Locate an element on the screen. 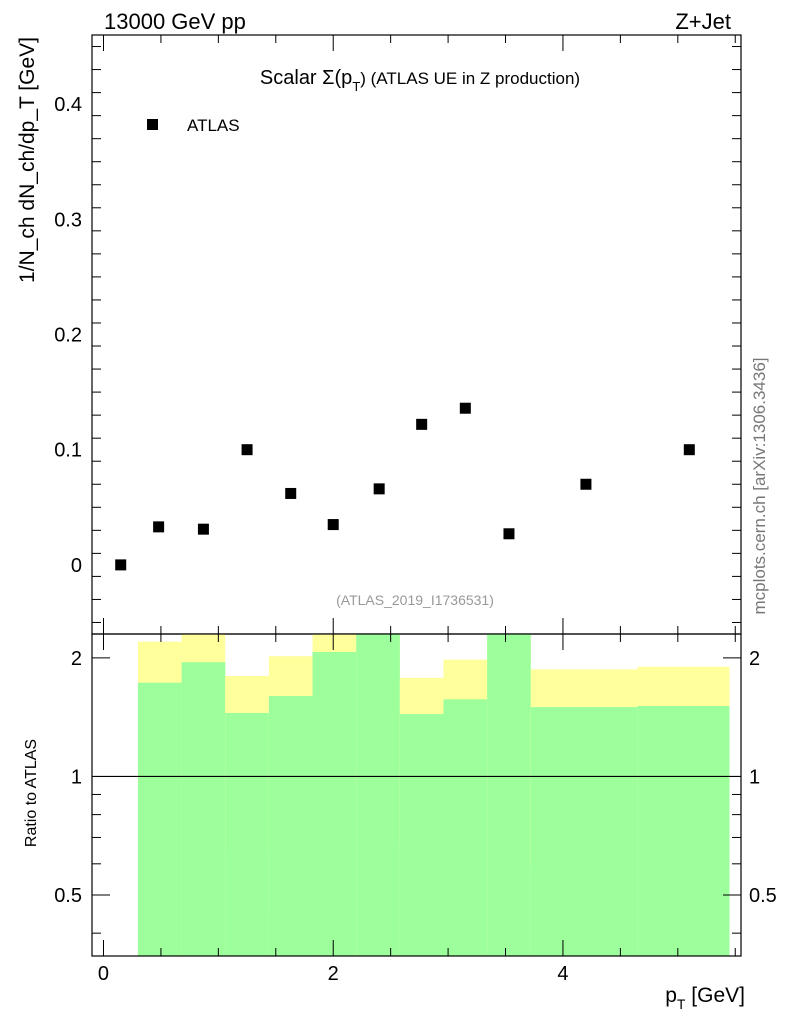  x-axis-label: pT [GeV] is located at coordinates (705, 998).